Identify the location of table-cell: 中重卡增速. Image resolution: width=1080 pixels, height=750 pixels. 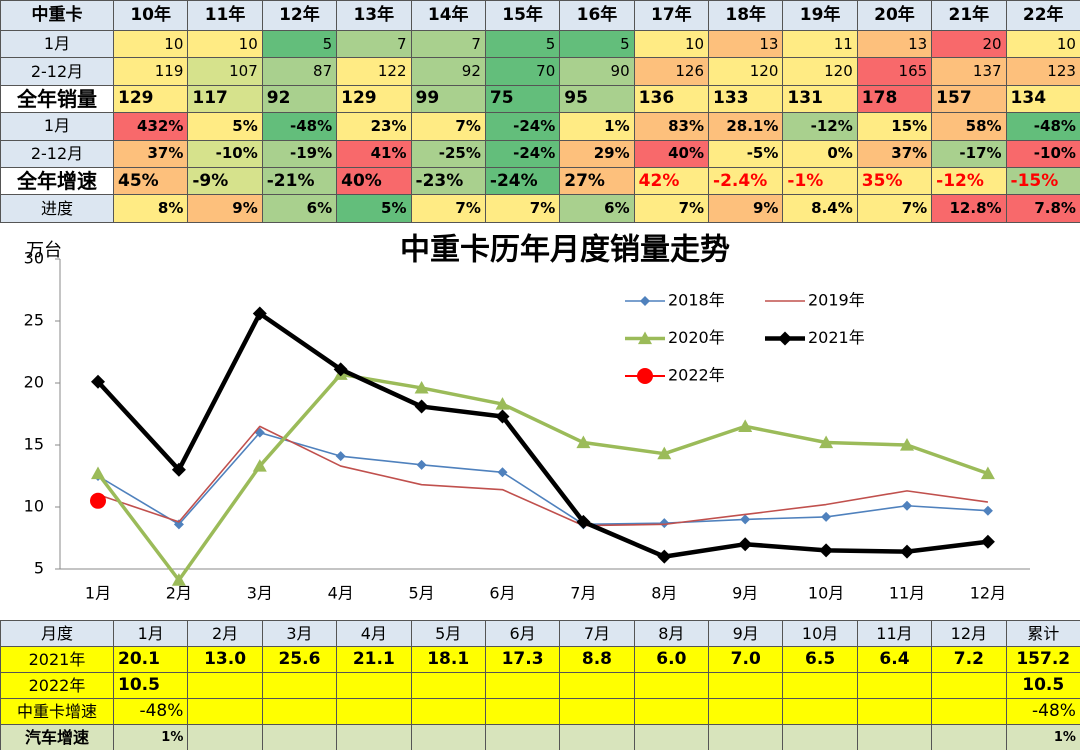
(57, 711).